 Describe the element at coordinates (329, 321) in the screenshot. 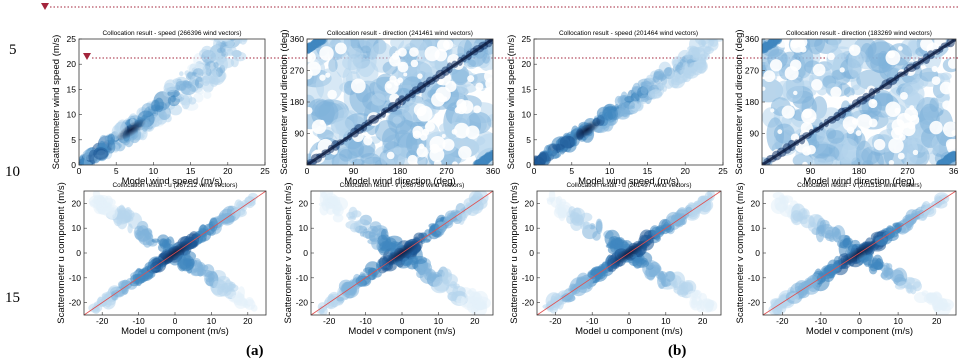

I see `x-tick-label: -20` at that location.